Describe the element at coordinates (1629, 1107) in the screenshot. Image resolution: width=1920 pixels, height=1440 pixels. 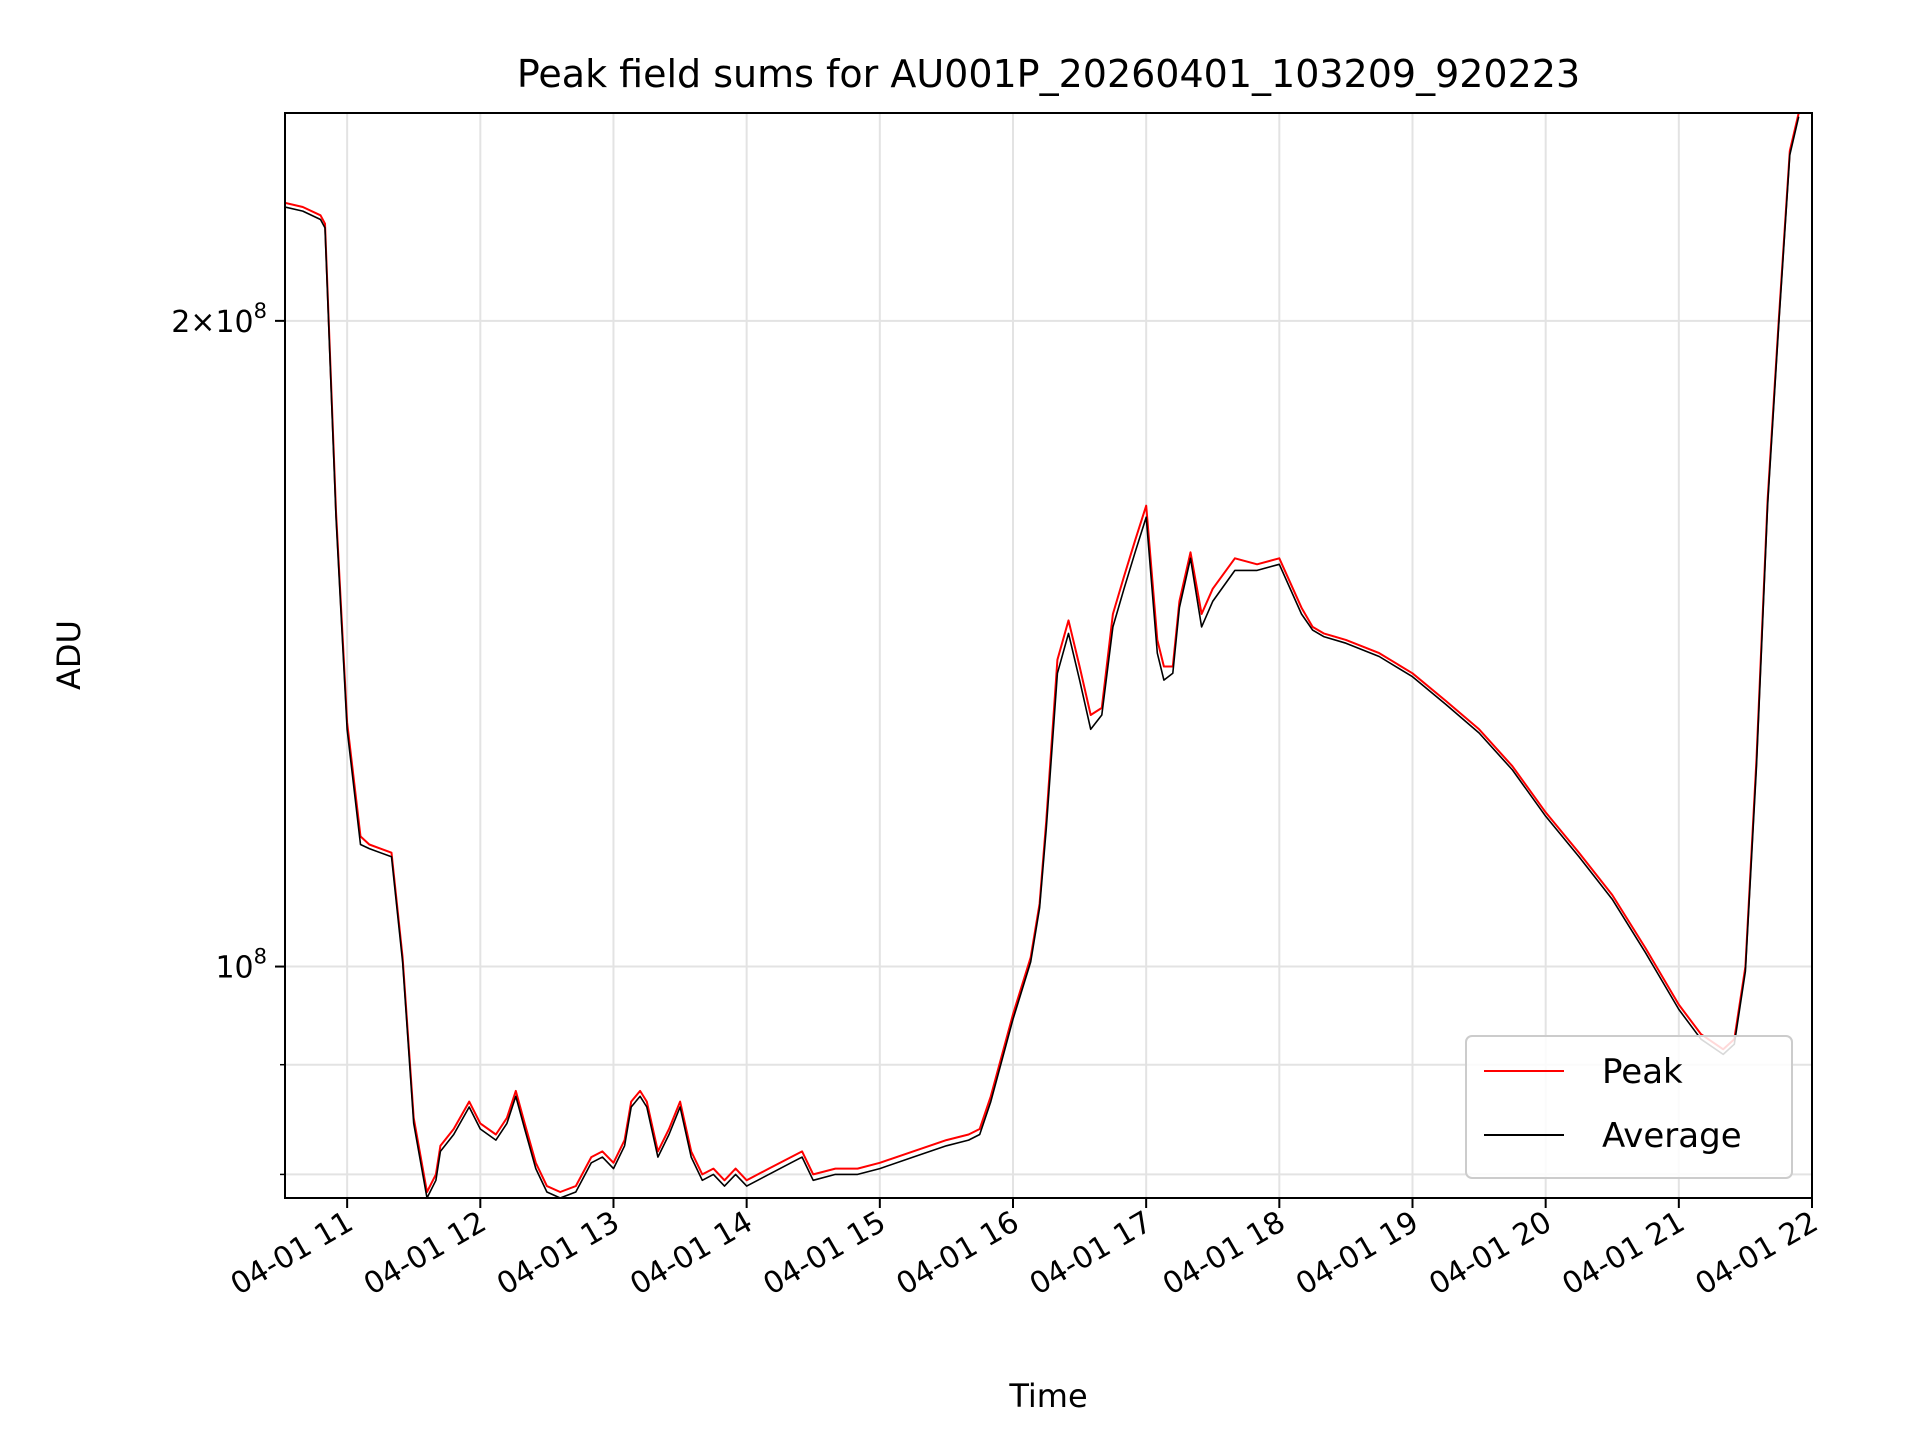
I see `legend: Peak Average` at that location.